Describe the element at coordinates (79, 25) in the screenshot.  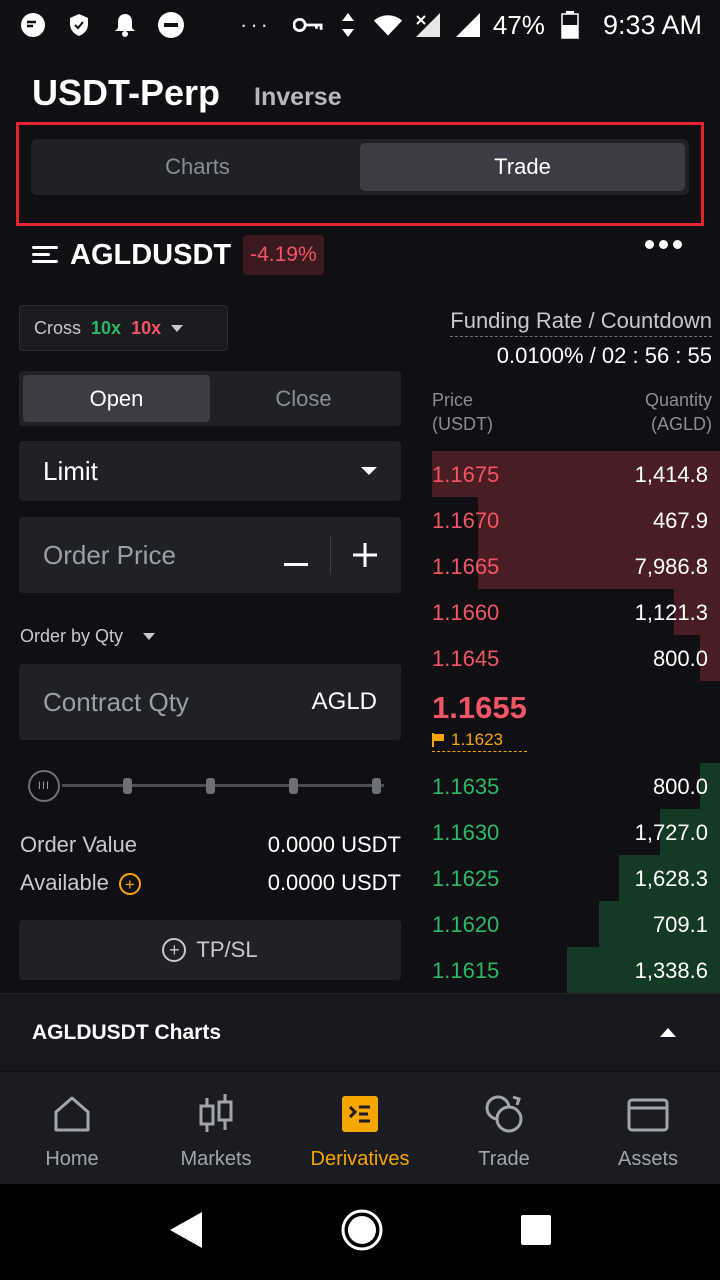
I see `shield-icon` at that location.